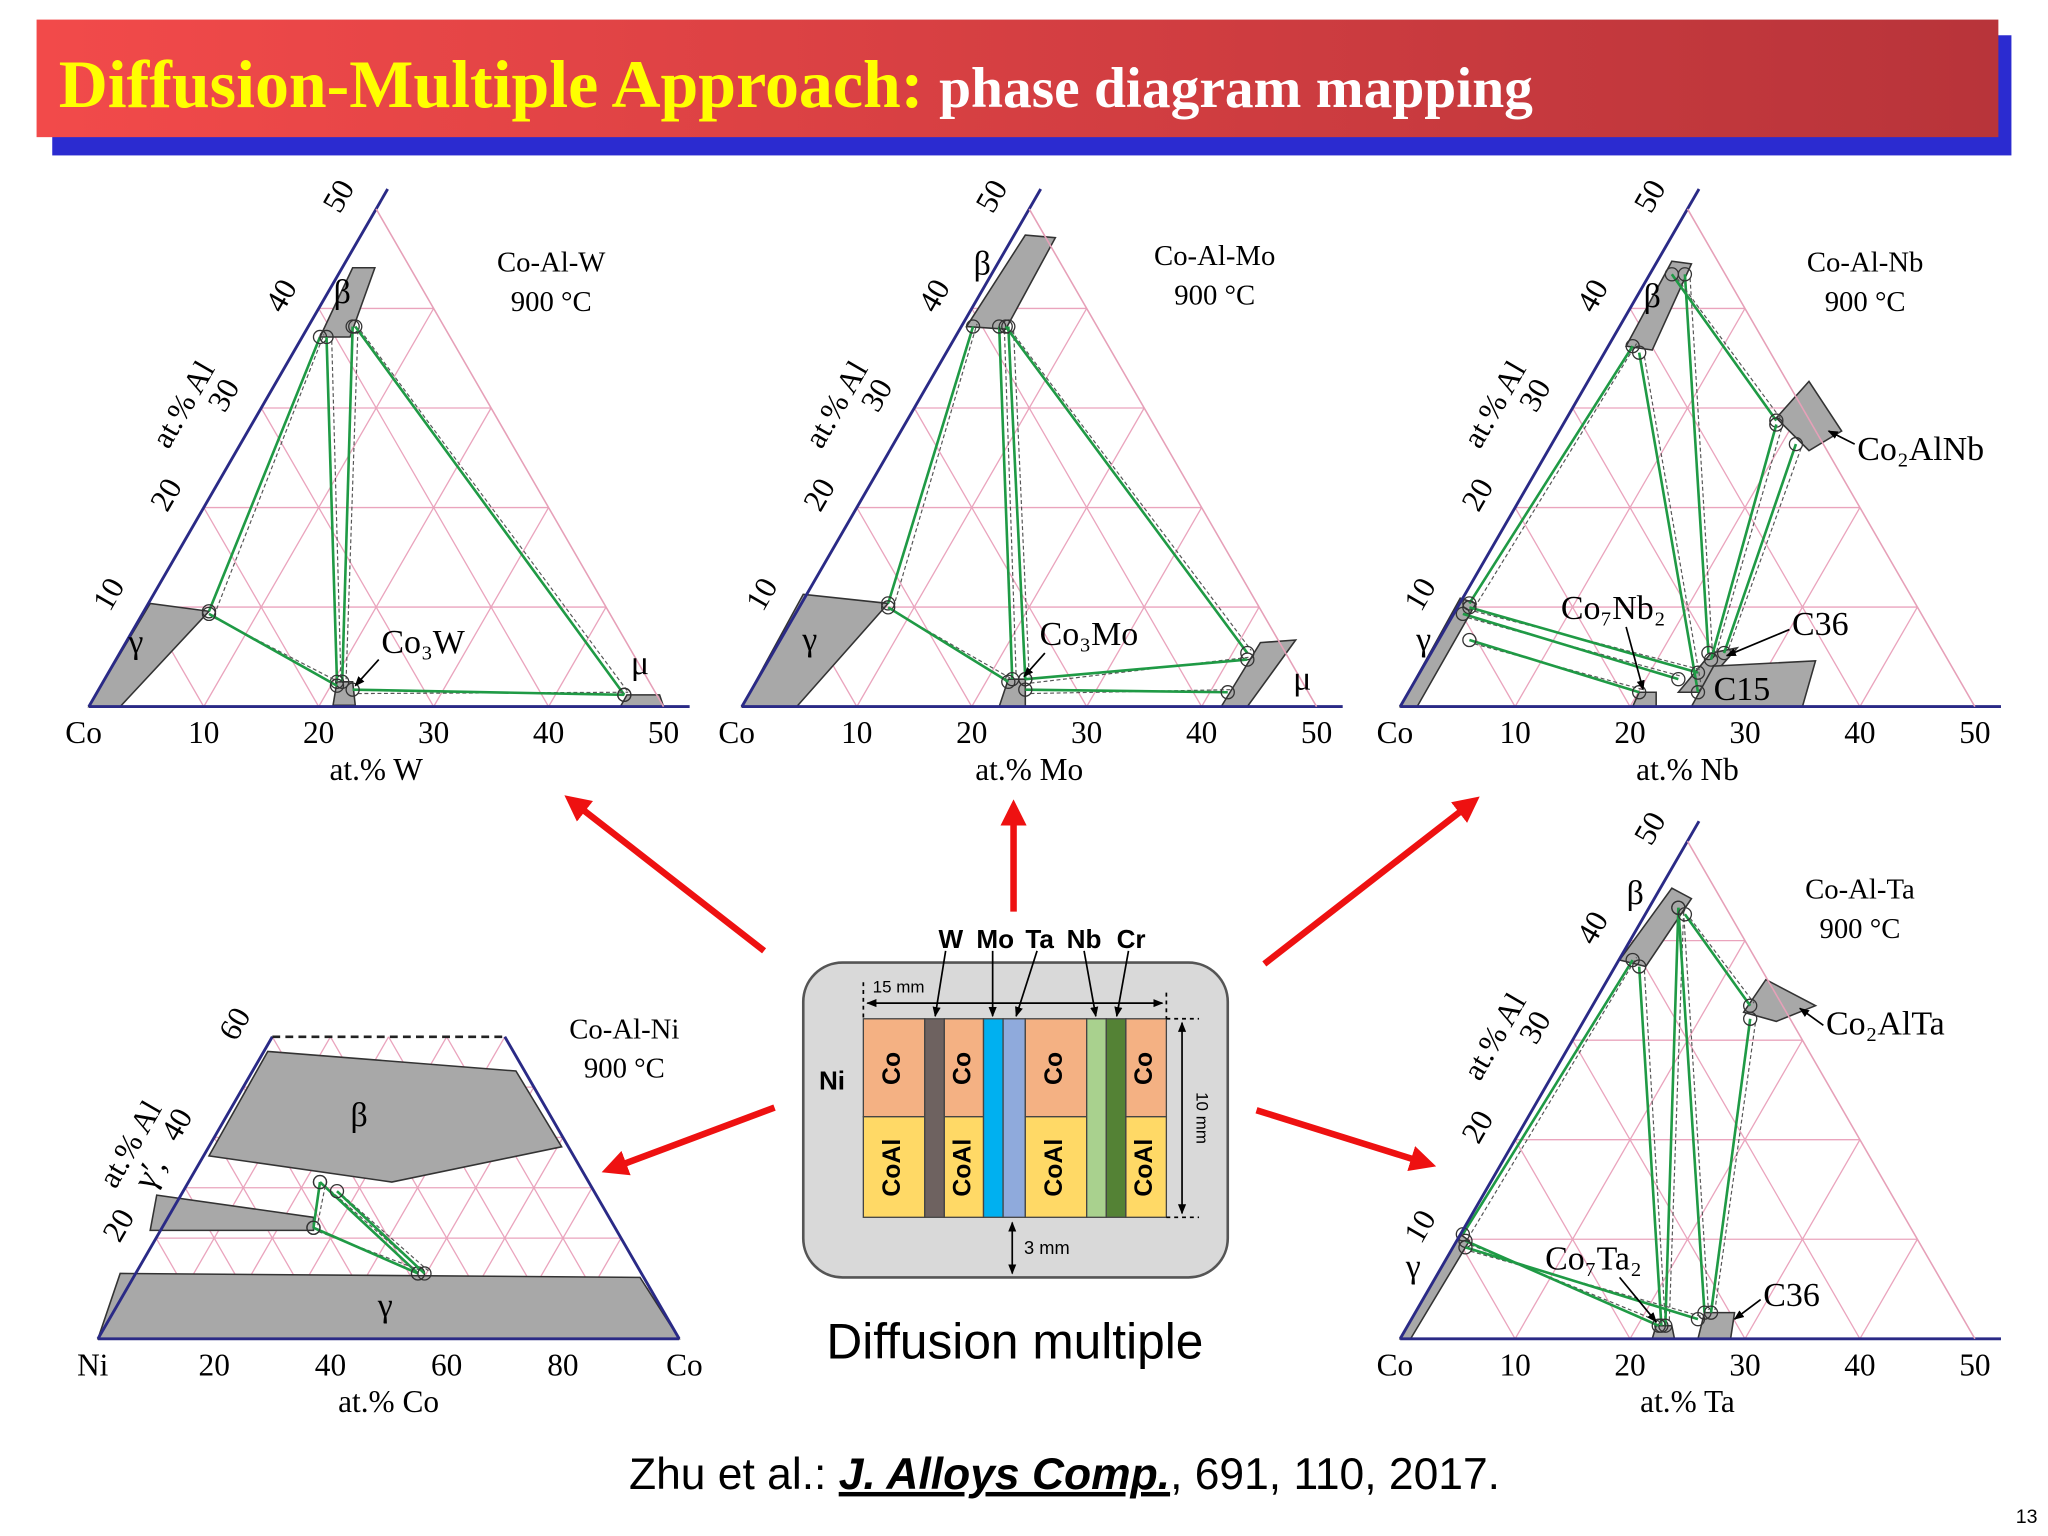 This screenshot has height=1536, width=2048. I want to click on mo-strip, so click(993, 1118).